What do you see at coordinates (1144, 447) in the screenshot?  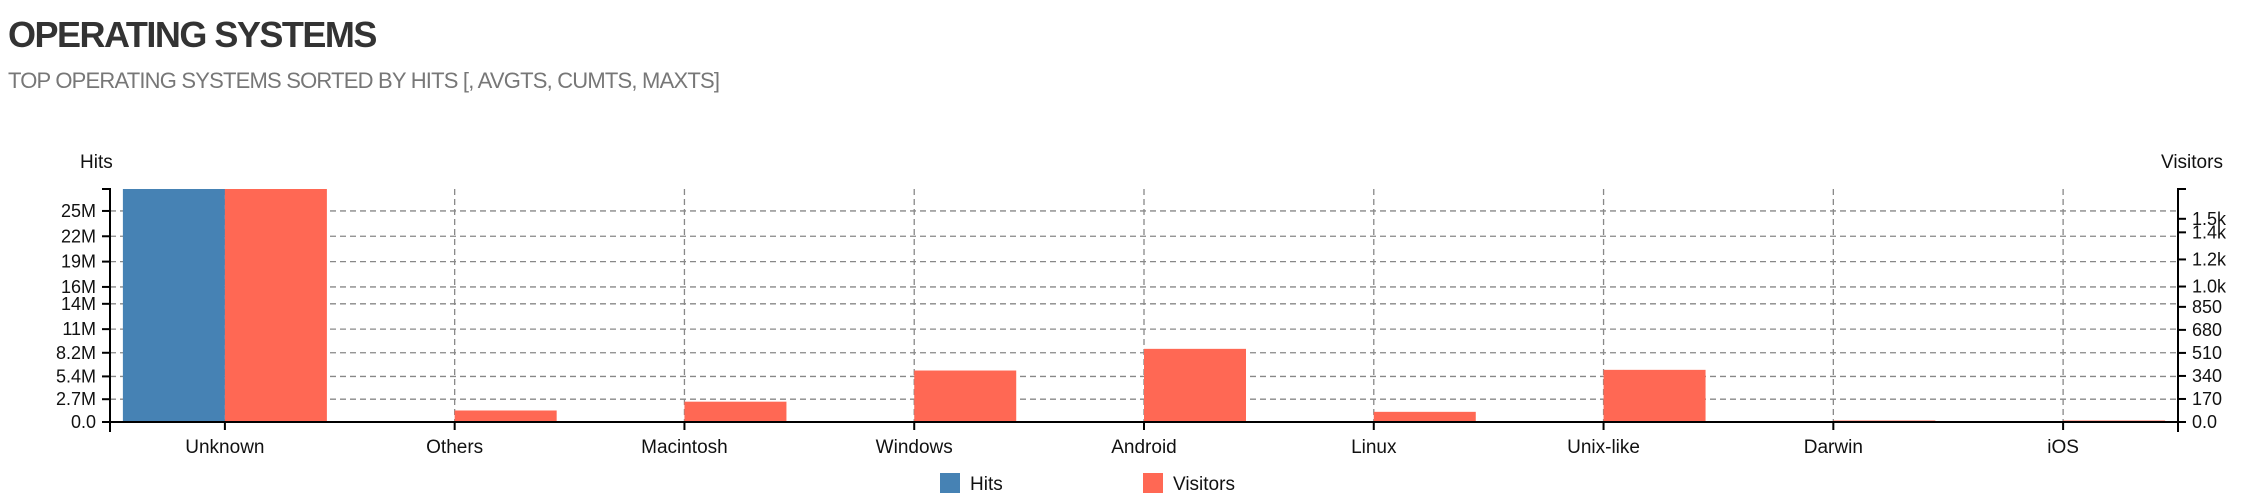 I see `x-tick-label-android: Android` at bounding box center [1144, 447].